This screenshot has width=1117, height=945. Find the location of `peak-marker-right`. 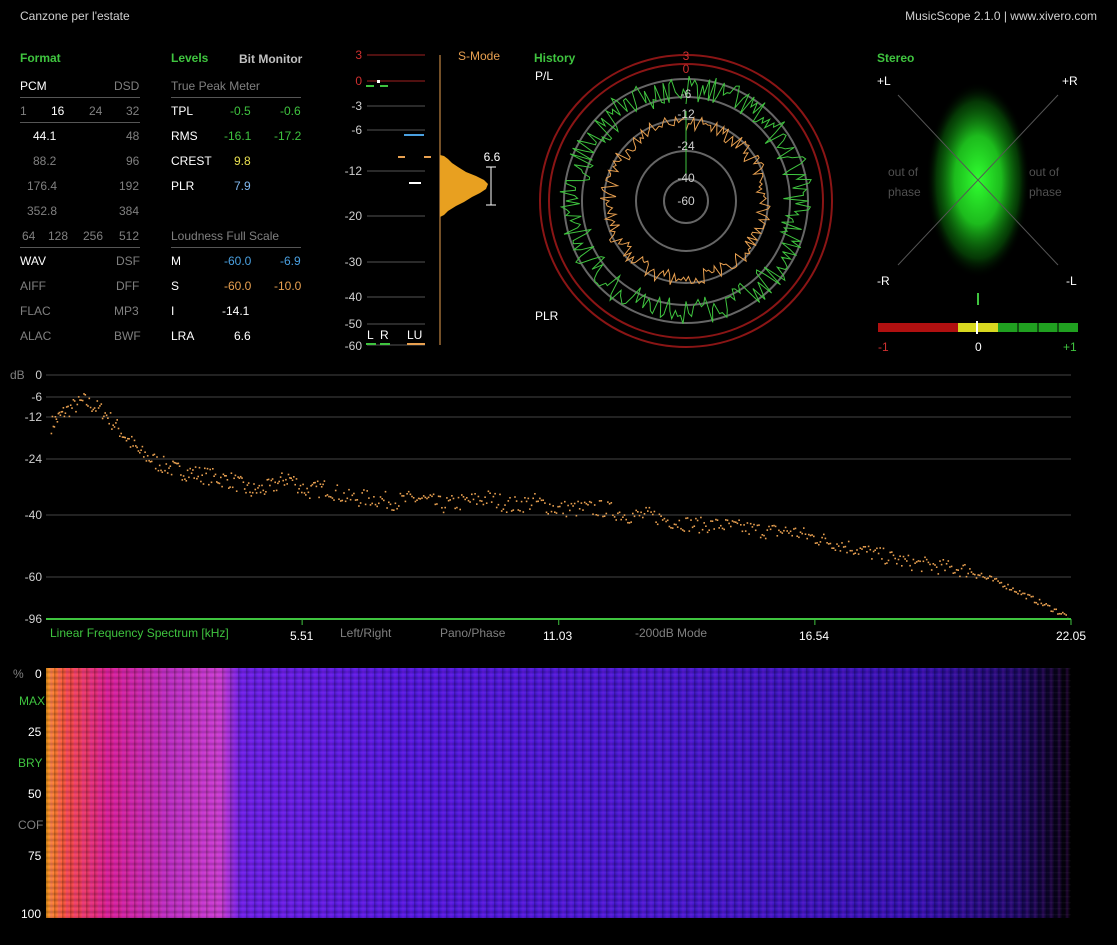

peak-marker-right is located at coordinates (384, 86).